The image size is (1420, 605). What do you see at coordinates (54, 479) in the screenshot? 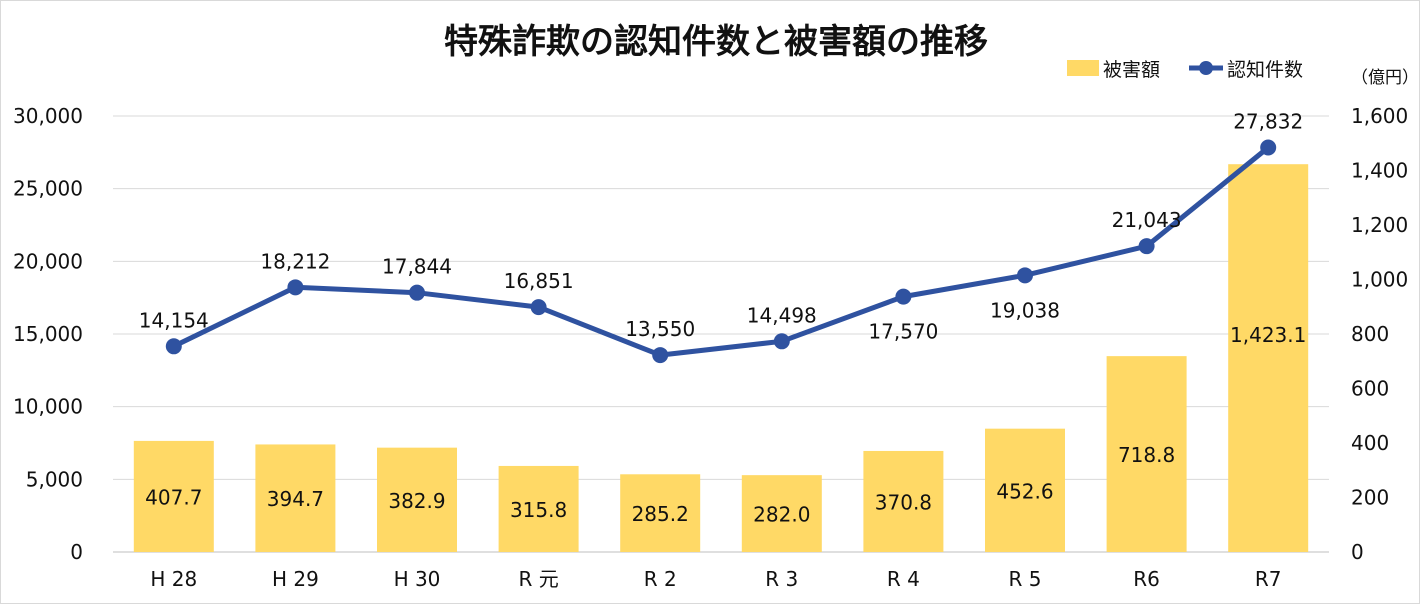
I see `y-left-tick-label: 5,000` at bounding box center [54, 479].